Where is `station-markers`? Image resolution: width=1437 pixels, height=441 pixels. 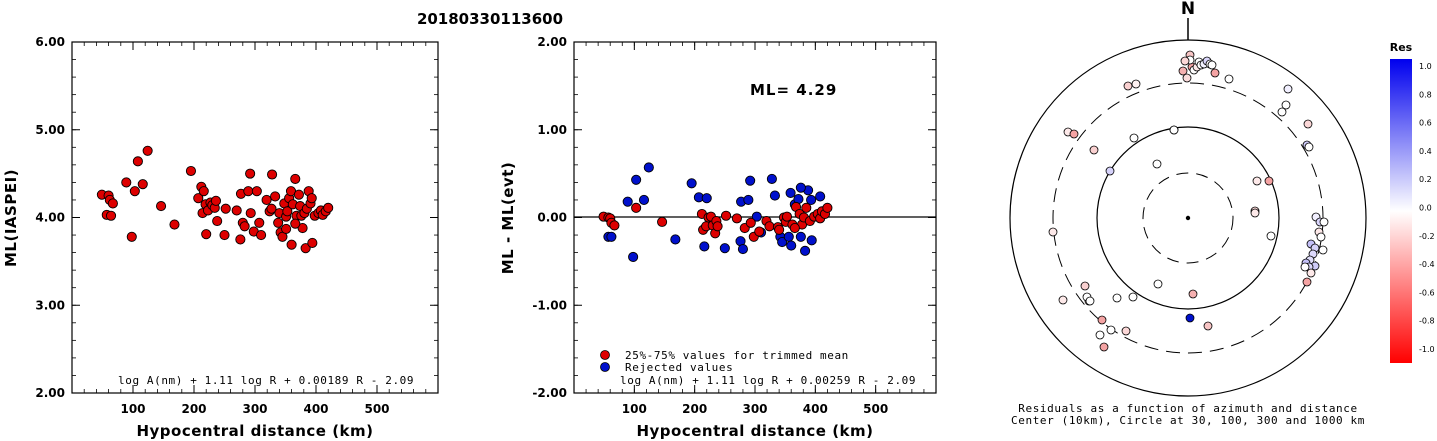
station-markers is located at coordinates (1188, 201).